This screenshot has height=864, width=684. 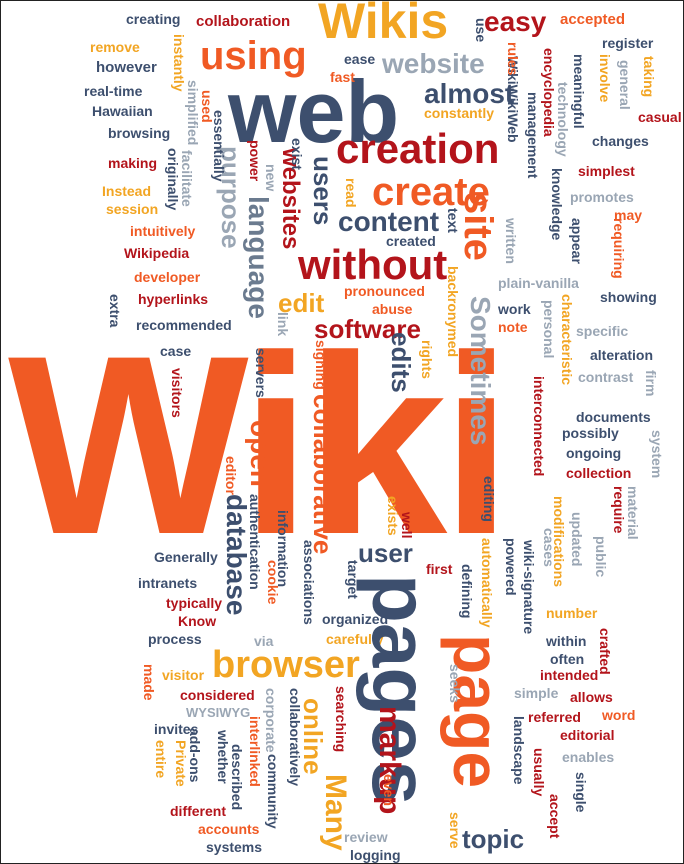 What do you see at coordinates (613, 417) in the screenshot?
I see `word-52: documents` at bounding box center [613, 417].